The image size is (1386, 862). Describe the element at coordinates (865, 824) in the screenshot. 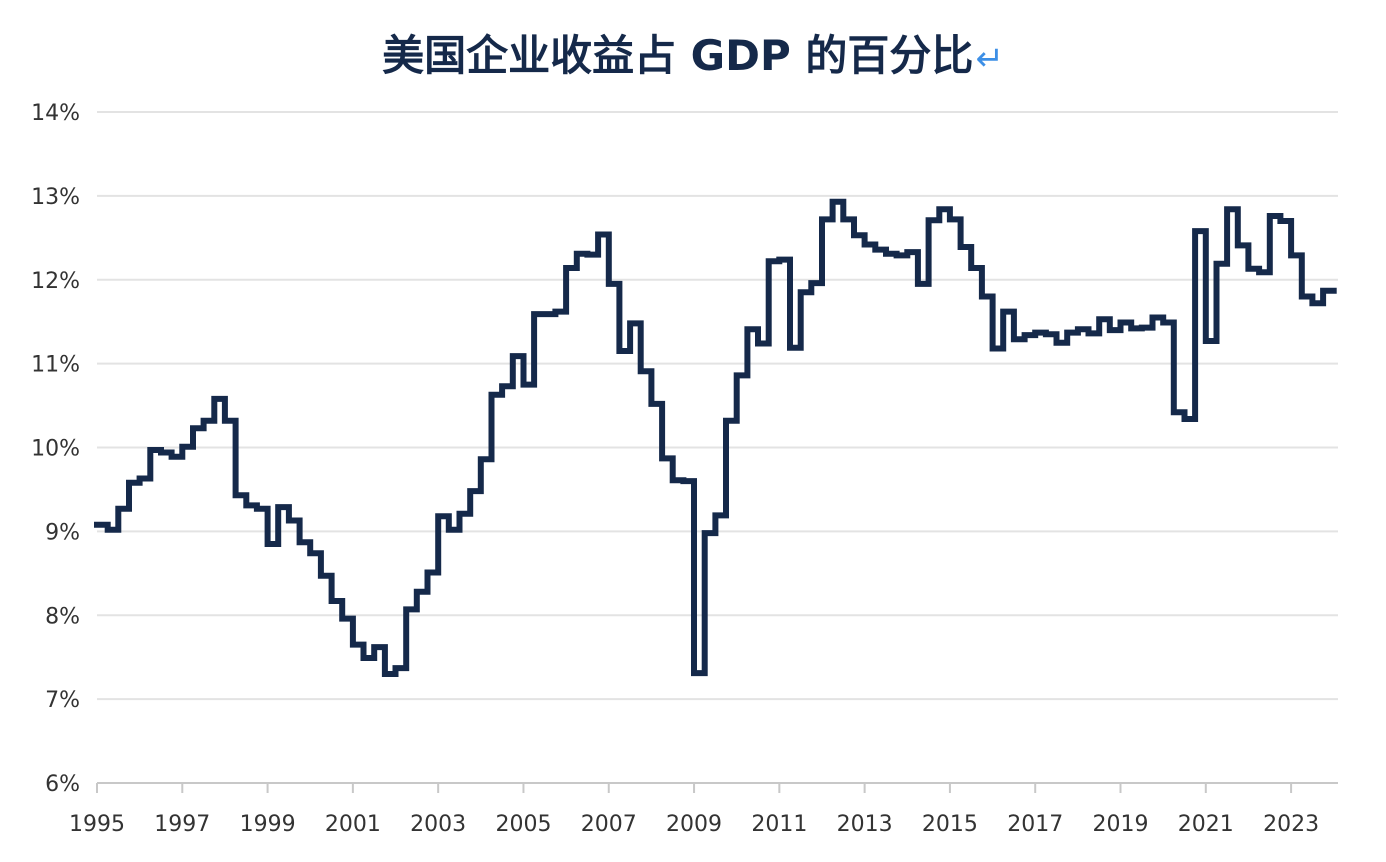

I see `x-tick-label: 2013` at that location.